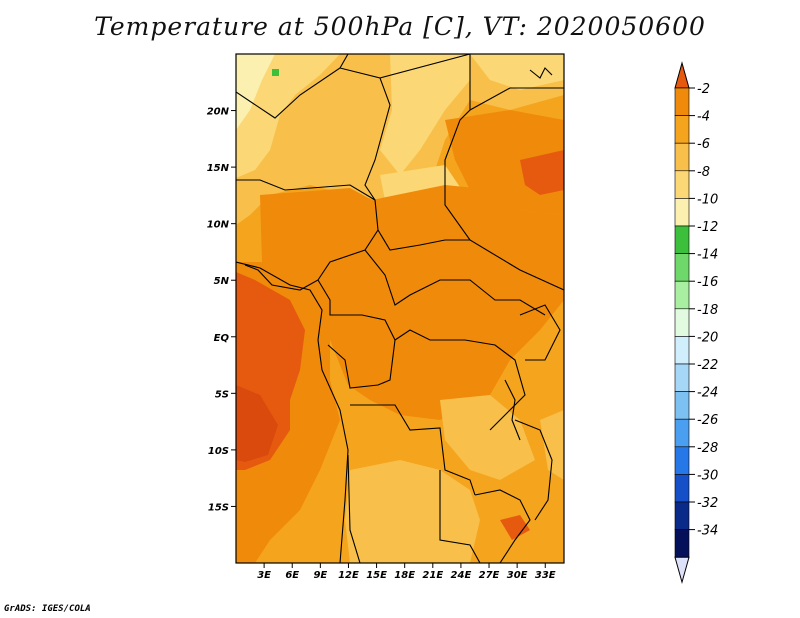 The width and height of the screenshot is (800, 618). What do you see at coordinates (320, 575) in the screenshot?
I see `x-tick-label: 9E` at bounding box center [320, 575].